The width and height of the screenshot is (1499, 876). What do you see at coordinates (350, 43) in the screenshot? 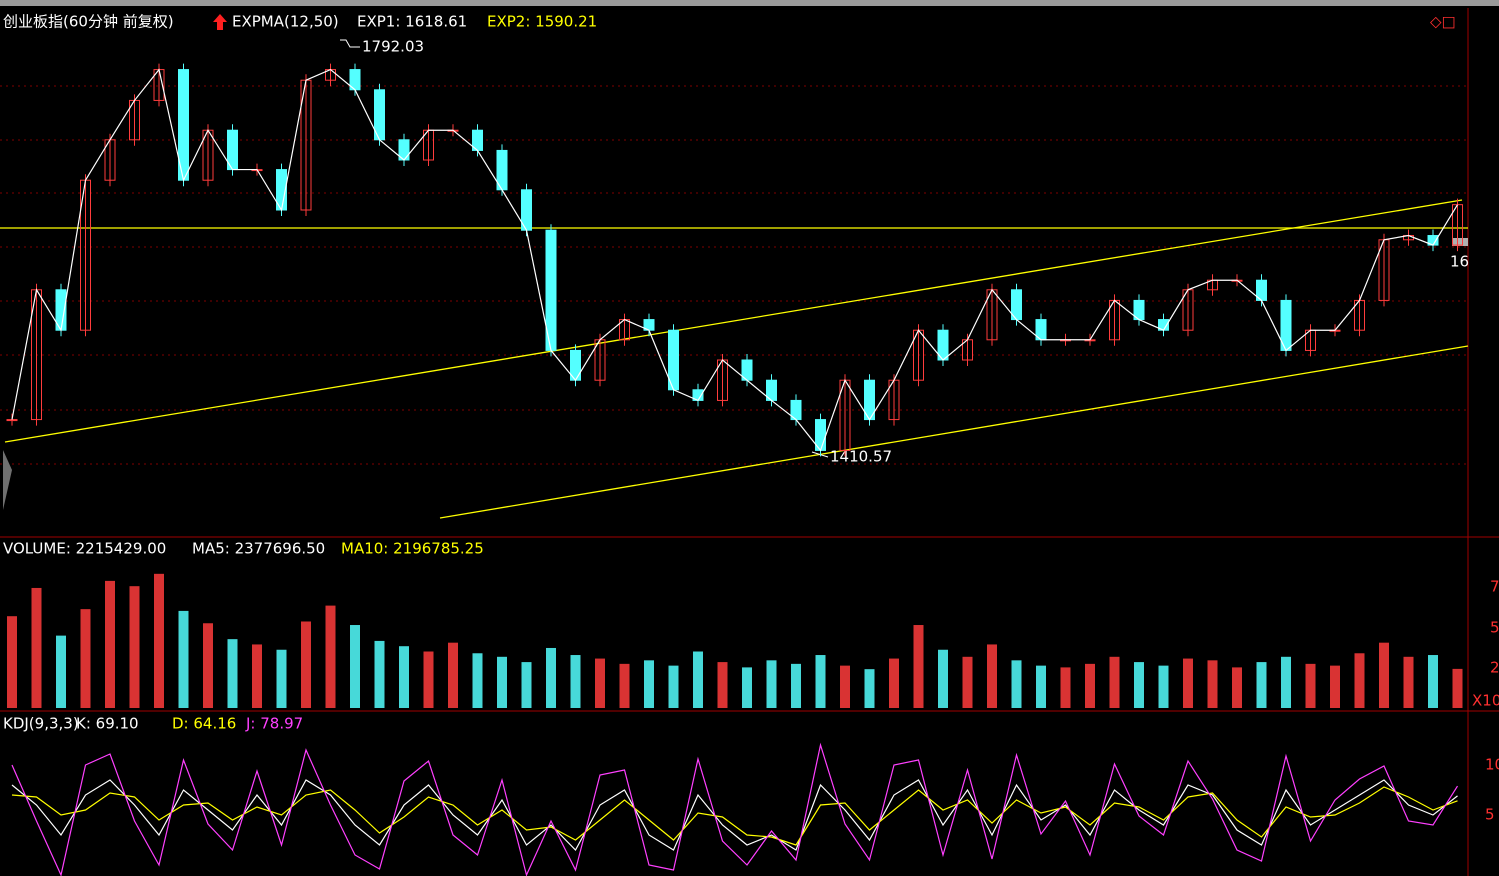
I see `annotation-leader` at bounding box center [350, 43].